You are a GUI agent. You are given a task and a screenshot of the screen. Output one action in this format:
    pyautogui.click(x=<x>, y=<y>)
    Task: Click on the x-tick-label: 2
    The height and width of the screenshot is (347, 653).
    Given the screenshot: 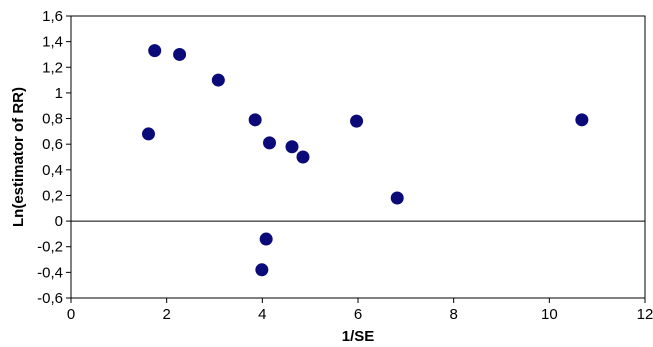 What is the action you would take?
    pyautogui.click(x=166, y=314)
    